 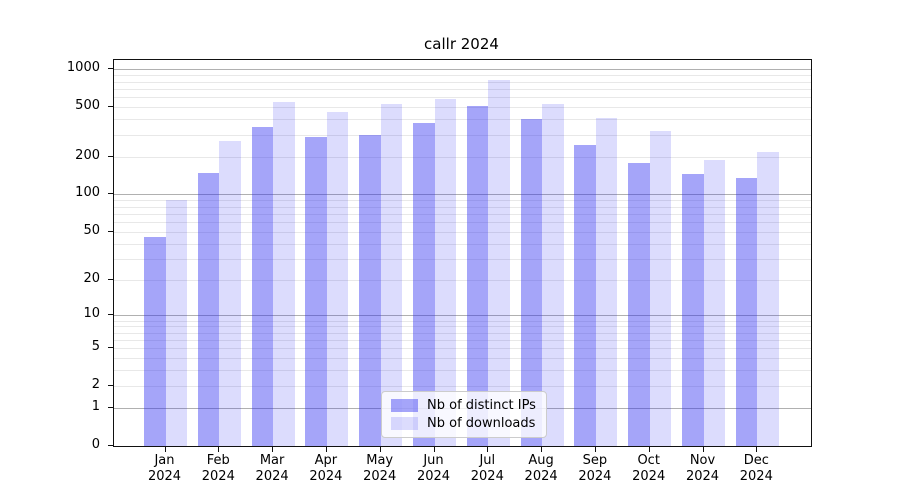 I want to click on x-tick-label: May 2024, so click(x=380, y=468).